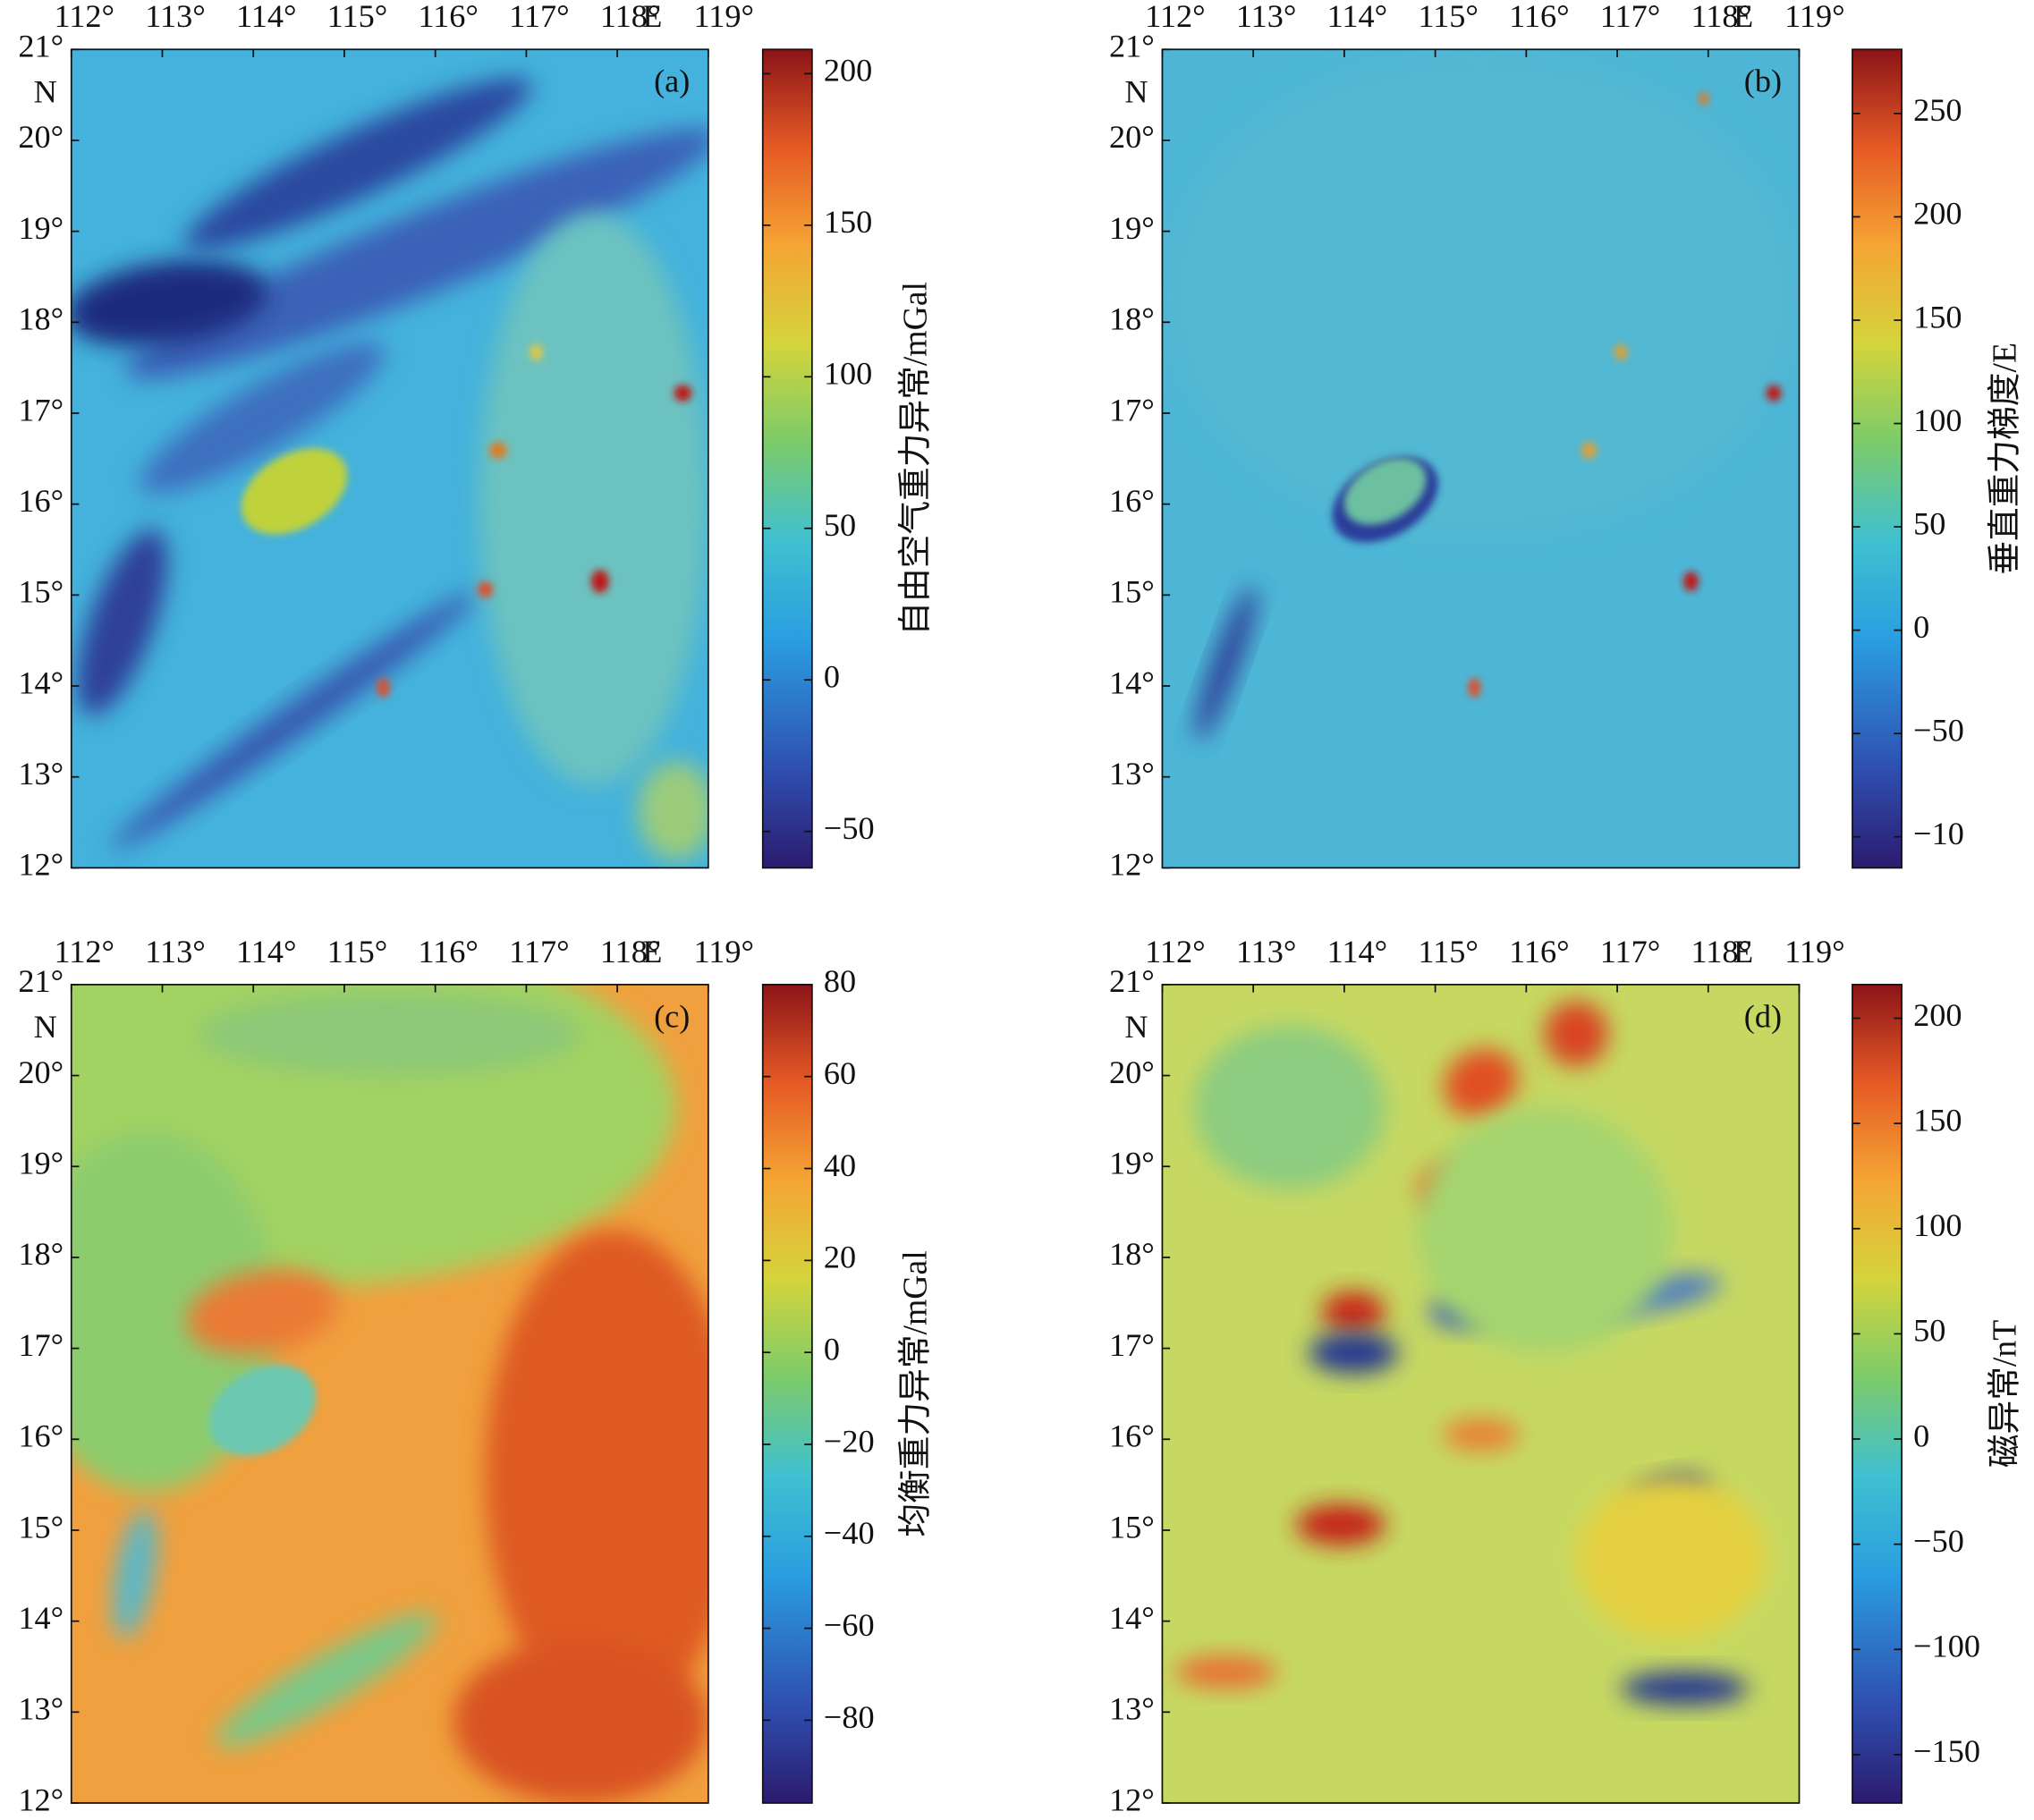 The width and height of the screenshot is (2034, 1820). Describe the element at coordinates (840, 981) in the screenshot. I see `colorbar-tick-label: 80` at that location.